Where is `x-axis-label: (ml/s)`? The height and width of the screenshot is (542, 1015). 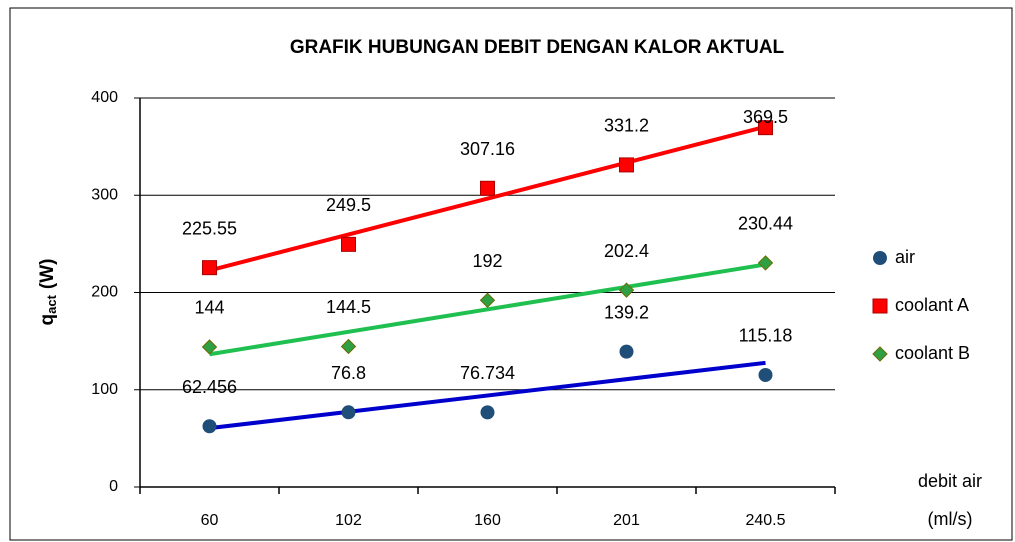 x-axis-label: (ml/s) is located at coordinates (950, 519).